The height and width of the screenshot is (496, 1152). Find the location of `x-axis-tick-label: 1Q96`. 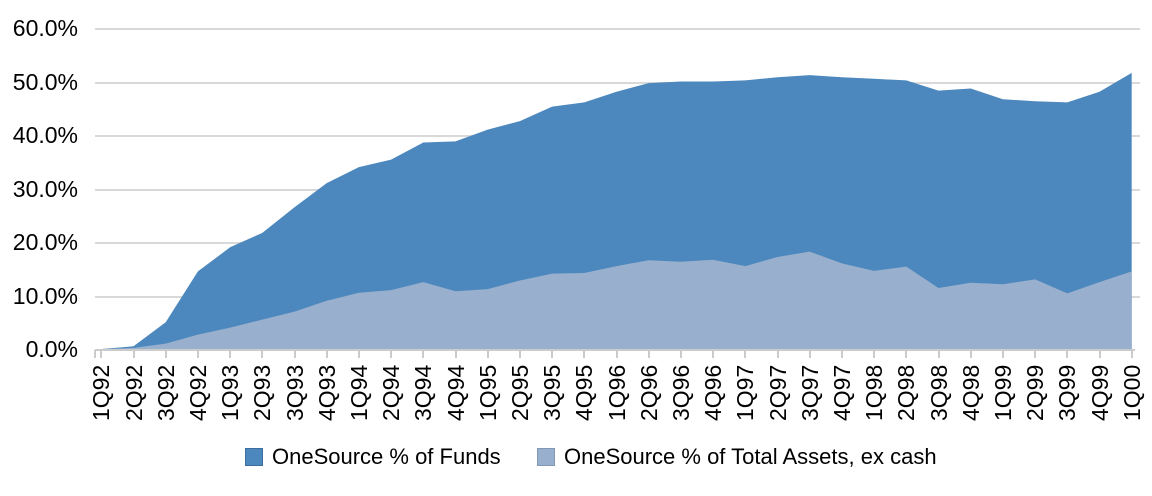

x-axis-tick-label: 1Q96 is located at coordinates (616, 392).